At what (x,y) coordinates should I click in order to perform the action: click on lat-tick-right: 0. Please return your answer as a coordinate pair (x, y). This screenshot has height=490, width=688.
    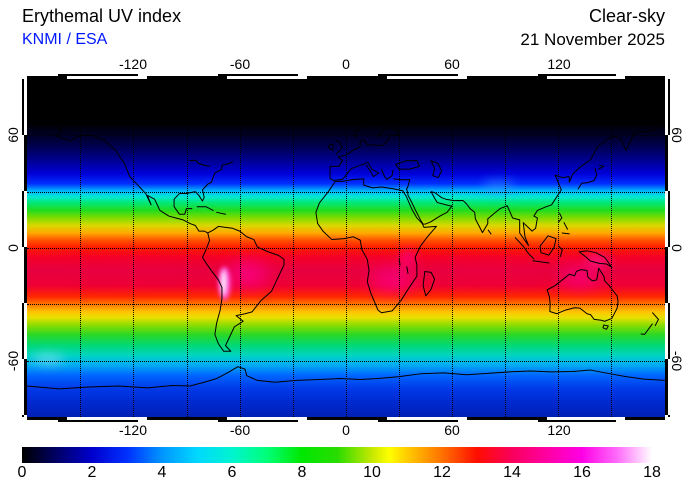
    Looking at the image, I should click on (677, 248).